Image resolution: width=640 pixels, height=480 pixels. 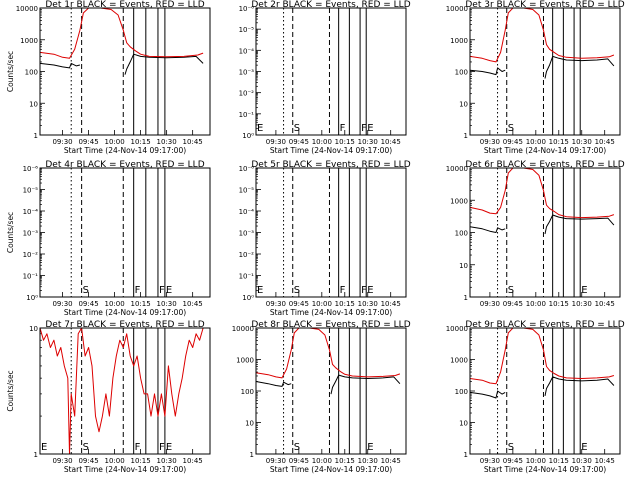 What do you see at coordinates (459, 41) in the screenshot?
I see `y-tick-label: 1000` at bounding box center [459, 41].